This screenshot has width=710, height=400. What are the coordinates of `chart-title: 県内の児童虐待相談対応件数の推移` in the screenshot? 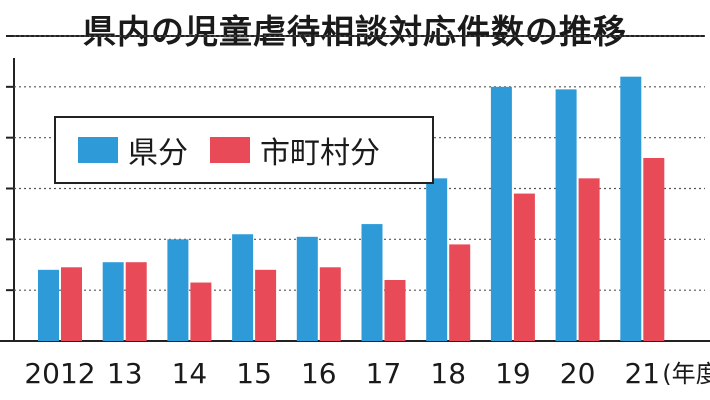 It's located at (355, 31).